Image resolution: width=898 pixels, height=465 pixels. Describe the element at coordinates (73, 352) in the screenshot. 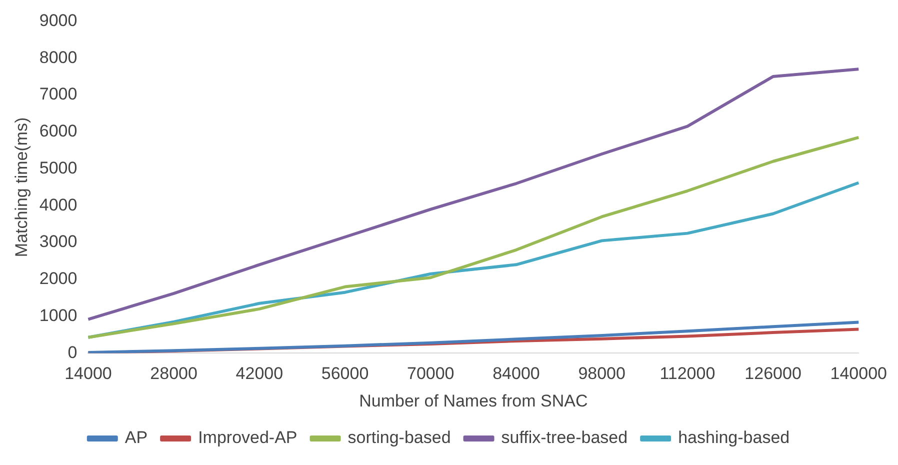

I see `y-tick-label: 0` at that location.